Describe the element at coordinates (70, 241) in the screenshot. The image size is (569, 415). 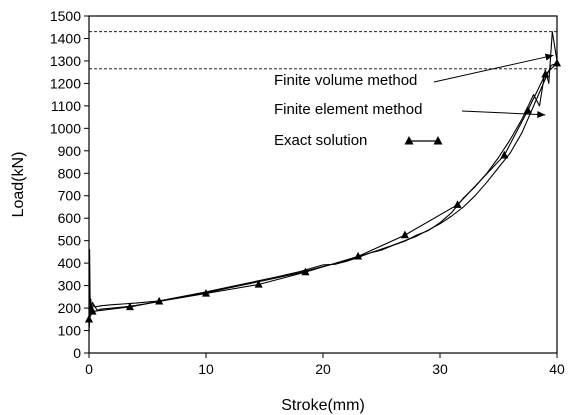
I see `y-tick-label: 500` at that location.